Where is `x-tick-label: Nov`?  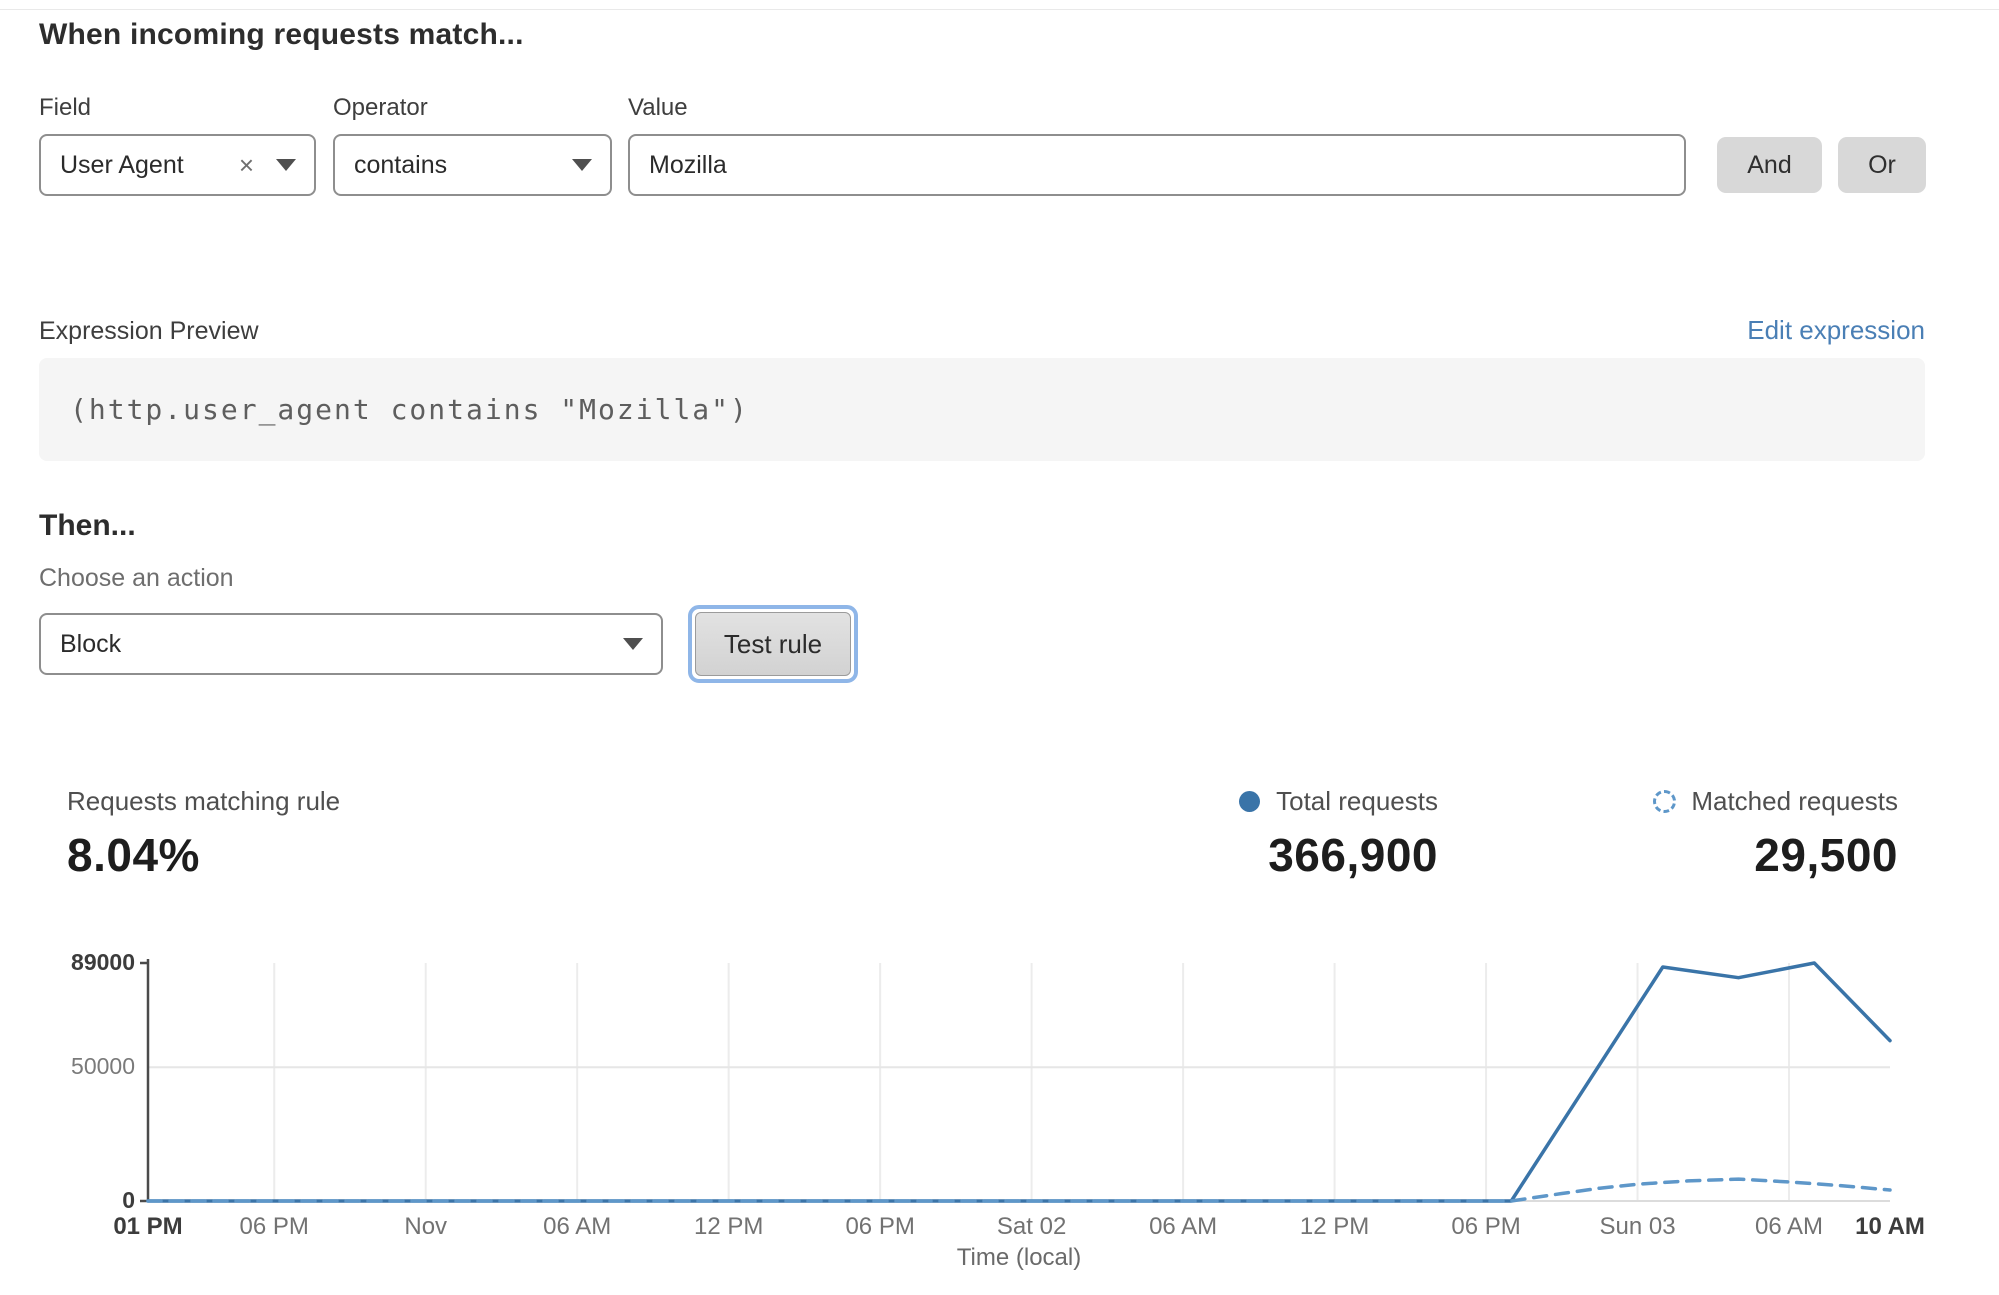
x-tick-label: Nov is located at coordinates (426, 1226).